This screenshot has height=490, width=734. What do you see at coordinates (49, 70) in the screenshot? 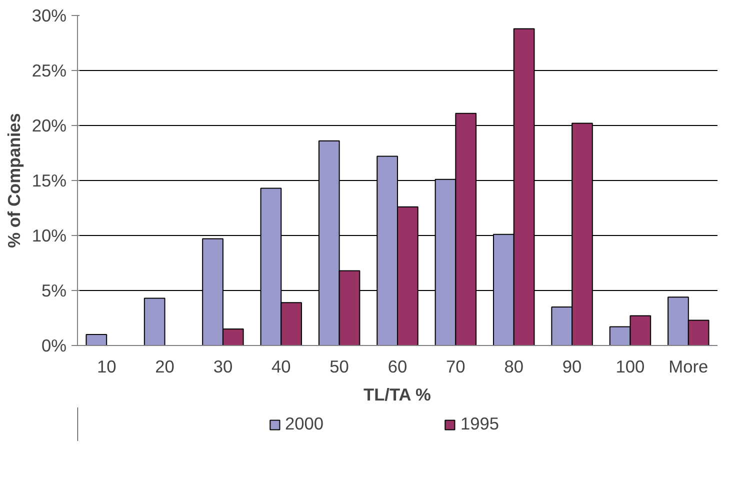
I see `y-tick-label: 25%` at bounding box center [49, 70].